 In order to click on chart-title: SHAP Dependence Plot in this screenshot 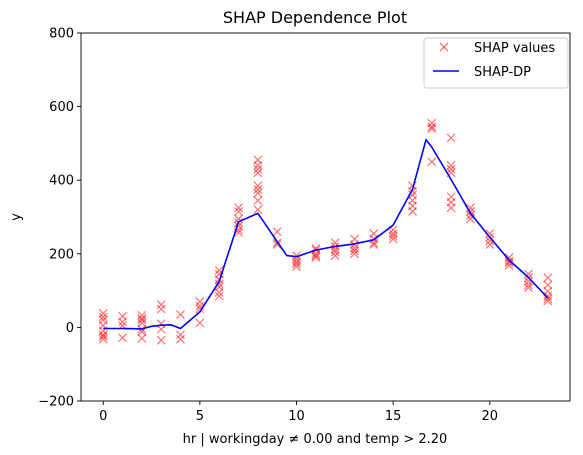, I will do `click(315, 17)`.